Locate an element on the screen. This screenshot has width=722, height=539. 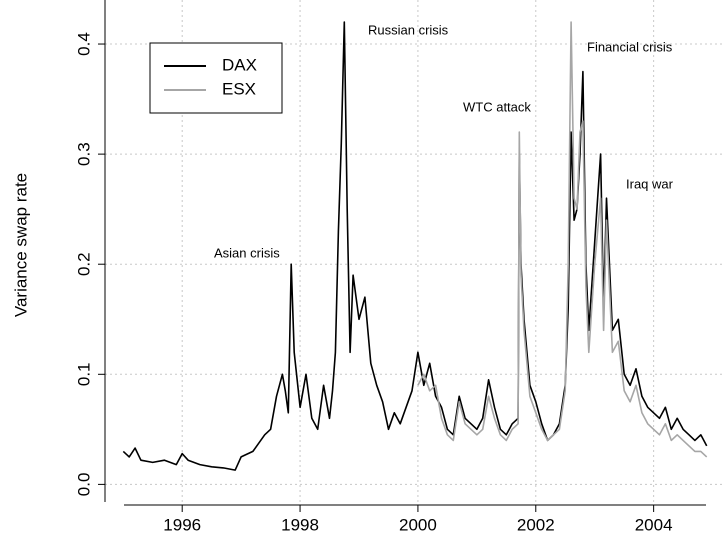
annotation: WTC attack is located at coordinates (497, 106).